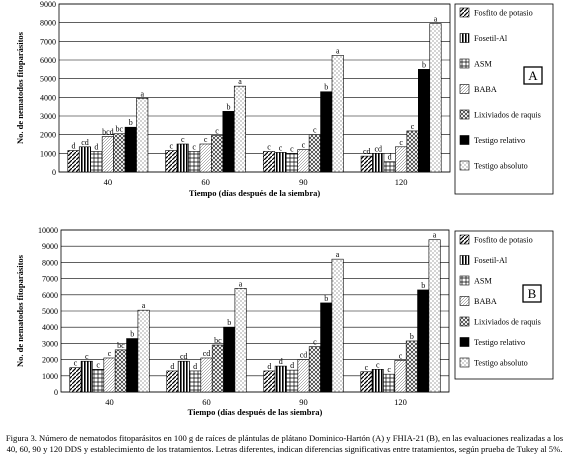 The width and height of the screenshot is (569, 473). Describe the element at coordinates (50, 262) in the screenshot. I see `y-tick-label: 8000` at that location.